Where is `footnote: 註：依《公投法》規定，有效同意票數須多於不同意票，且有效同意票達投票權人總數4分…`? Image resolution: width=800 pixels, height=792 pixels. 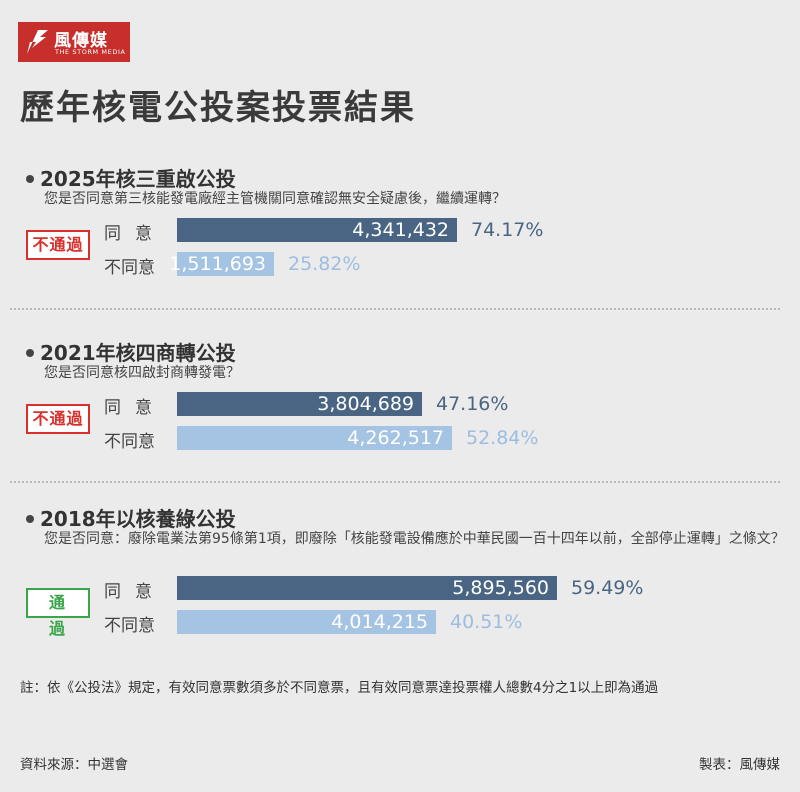
footnote: 註：依《公投法》規定，有效同意票數須多於不同意票，且有效同意票達投票權人總數4分… is located at coordinates (339, 688).